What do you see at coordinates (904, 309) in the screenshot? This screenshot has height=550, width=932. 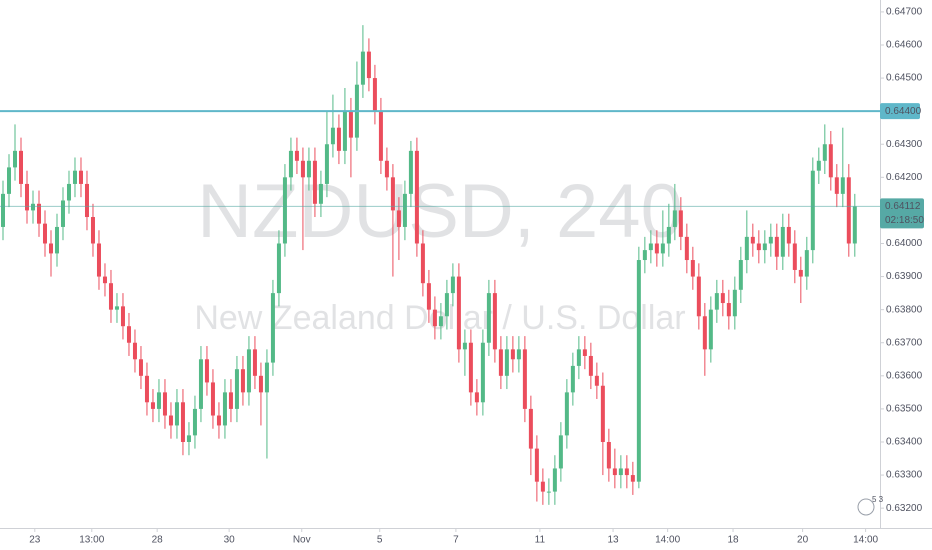 I see `y-tick-label: 0.63800` at bounding box center [904, 309].